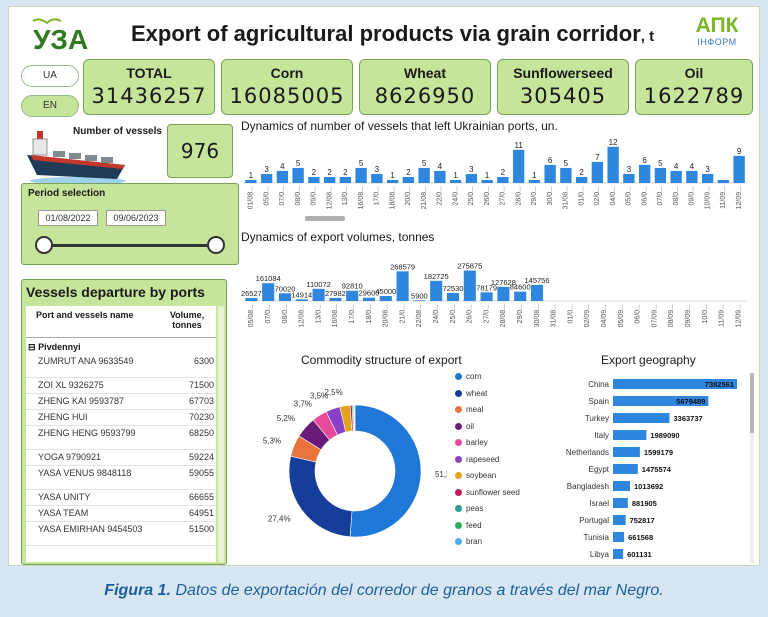 The height and width of the screenshot is (617, 768). Describe the element at coordinates (325, 219) in the screenshot. I see `chart-scrollbar-icon` at that location.